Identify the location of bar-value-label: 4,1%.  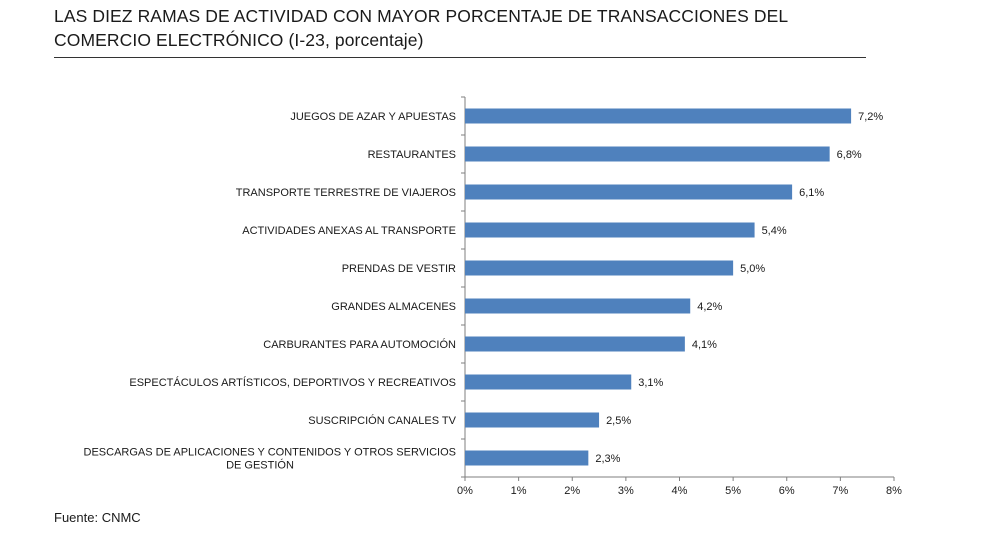
(704, 345).